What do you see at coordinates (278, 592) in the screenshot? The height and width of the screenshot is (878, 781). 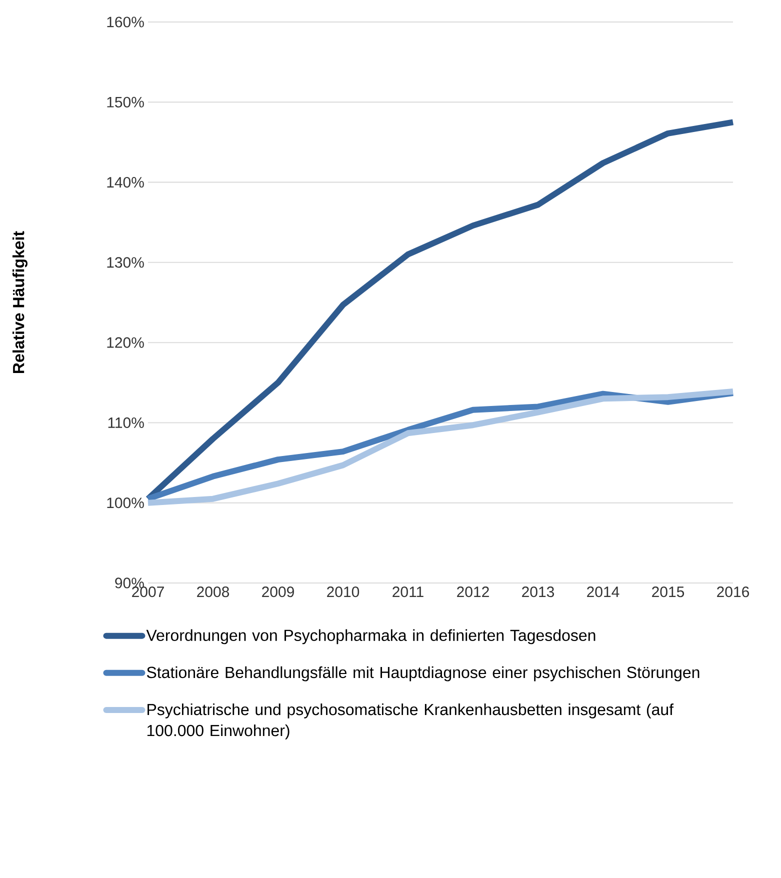 I see `x-tick-label: 2009` at bounding box center [278, 592].